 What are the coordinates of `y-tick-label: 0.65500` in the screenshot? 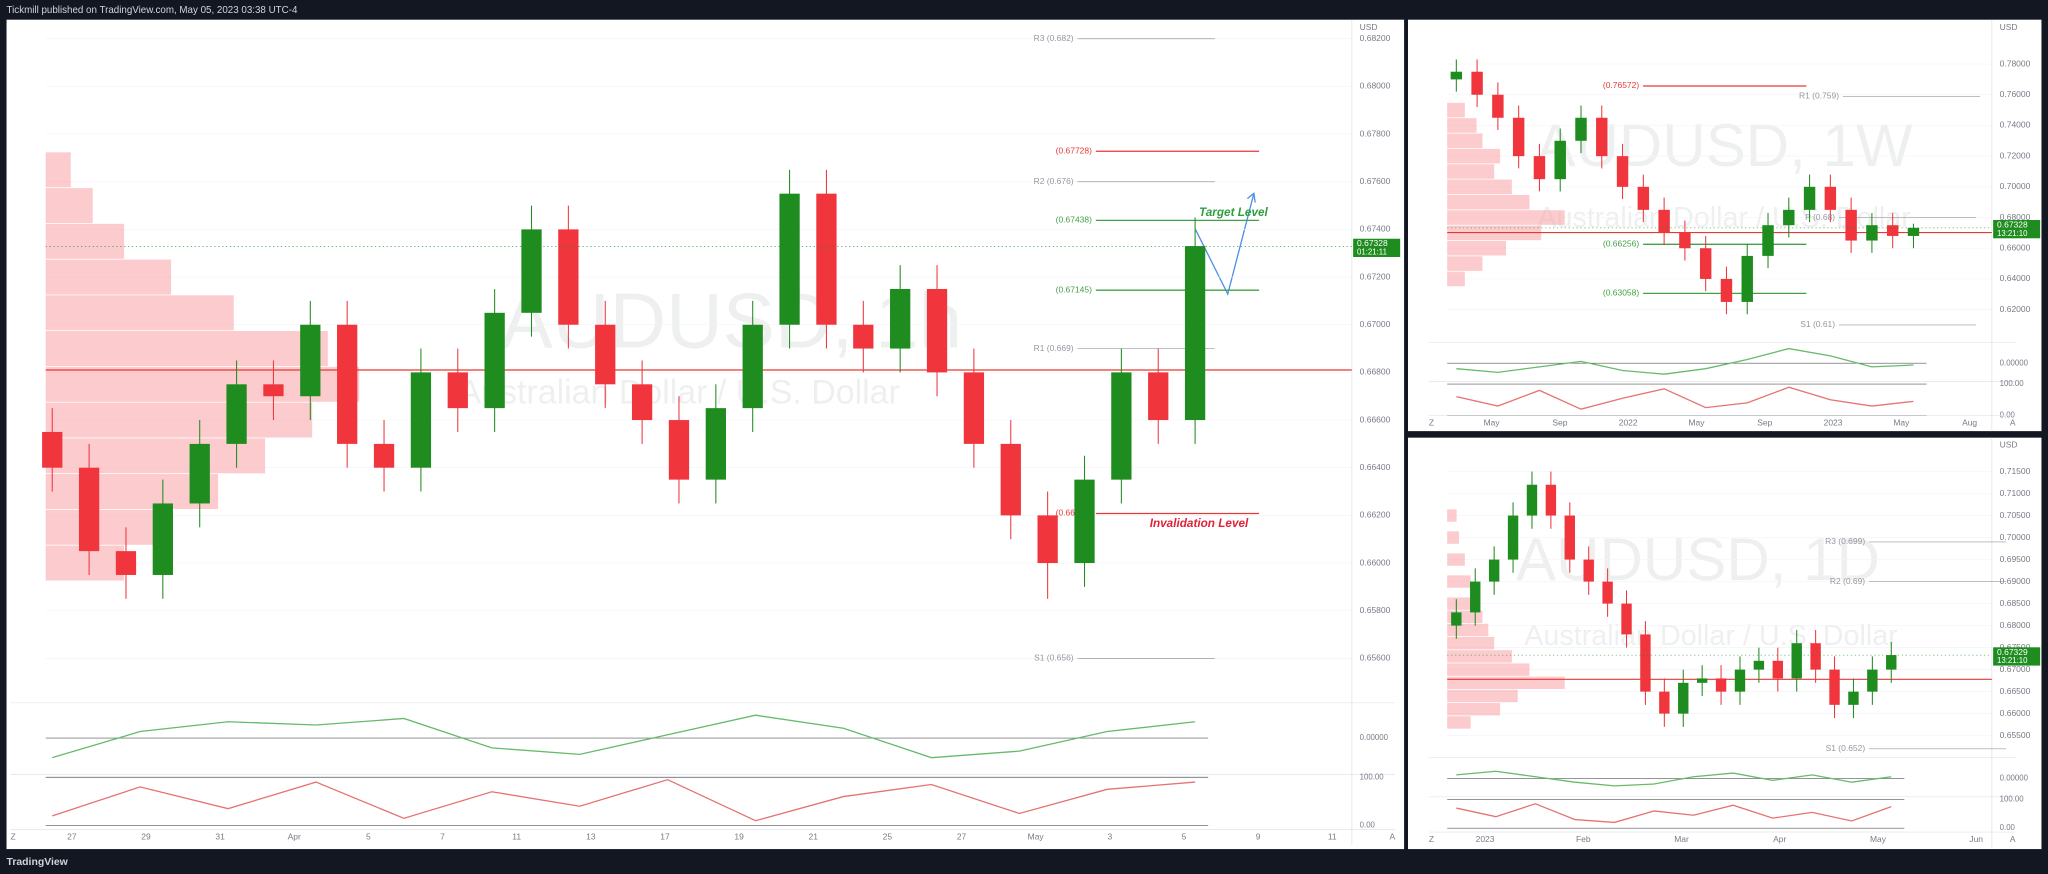 It's located at (2015, 735).